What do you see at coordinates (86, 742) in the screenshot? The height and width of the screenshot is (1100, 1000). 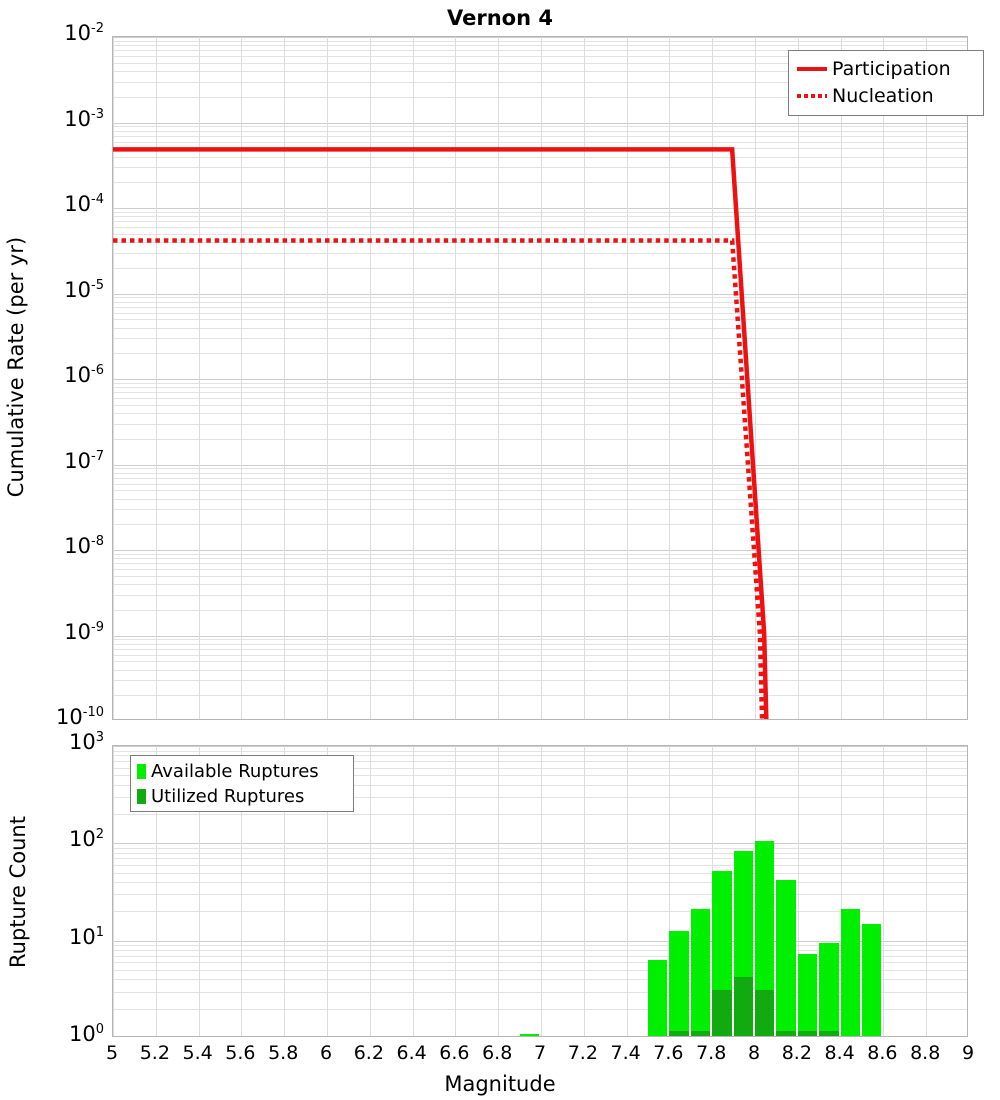 I see `y-tick: 103` at bounding box center [86, 742].